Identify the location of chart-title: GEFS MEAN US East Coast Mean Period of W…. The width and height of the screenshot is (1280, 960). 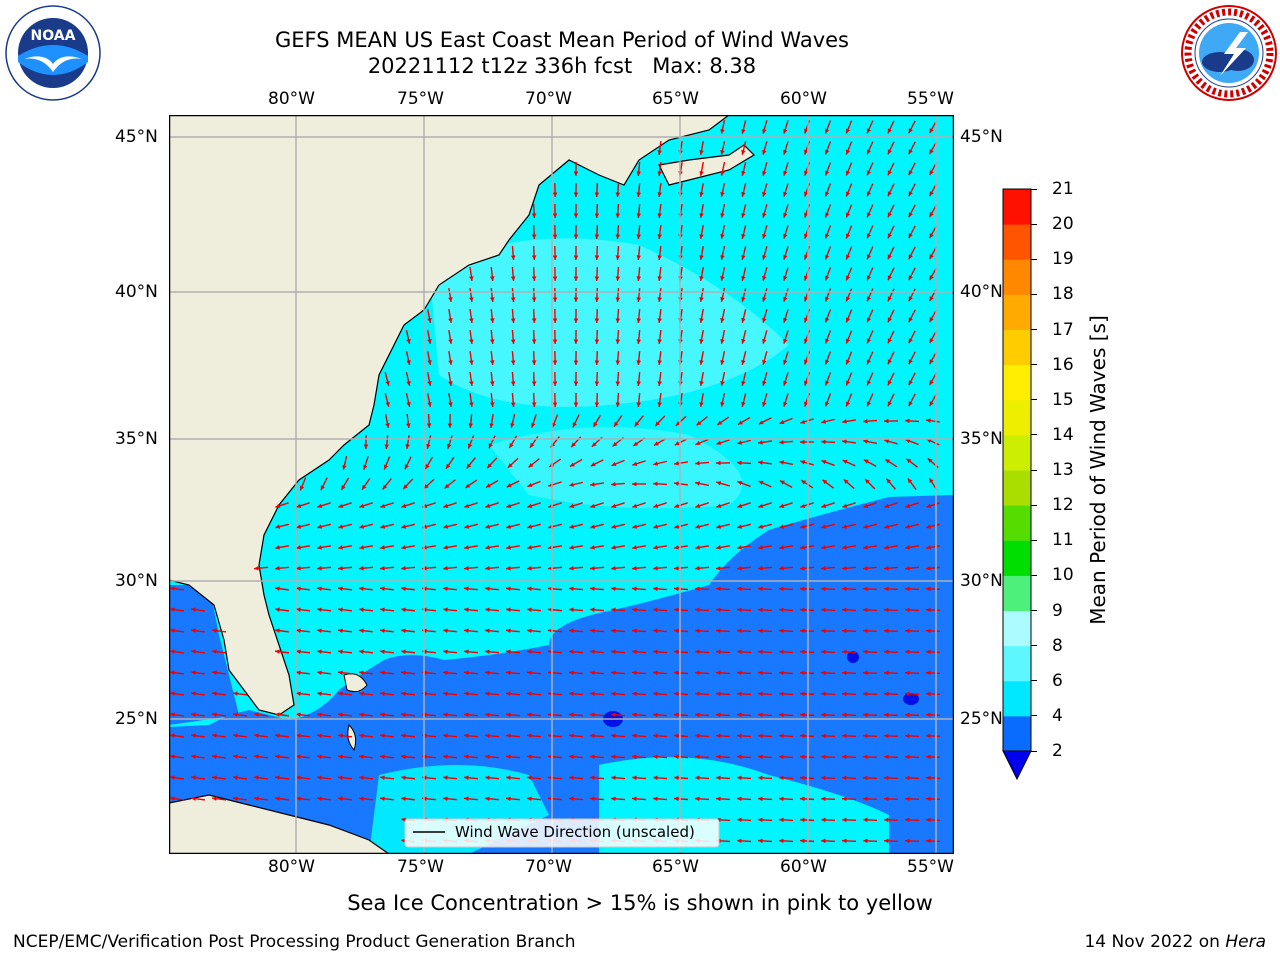
(562, 40).